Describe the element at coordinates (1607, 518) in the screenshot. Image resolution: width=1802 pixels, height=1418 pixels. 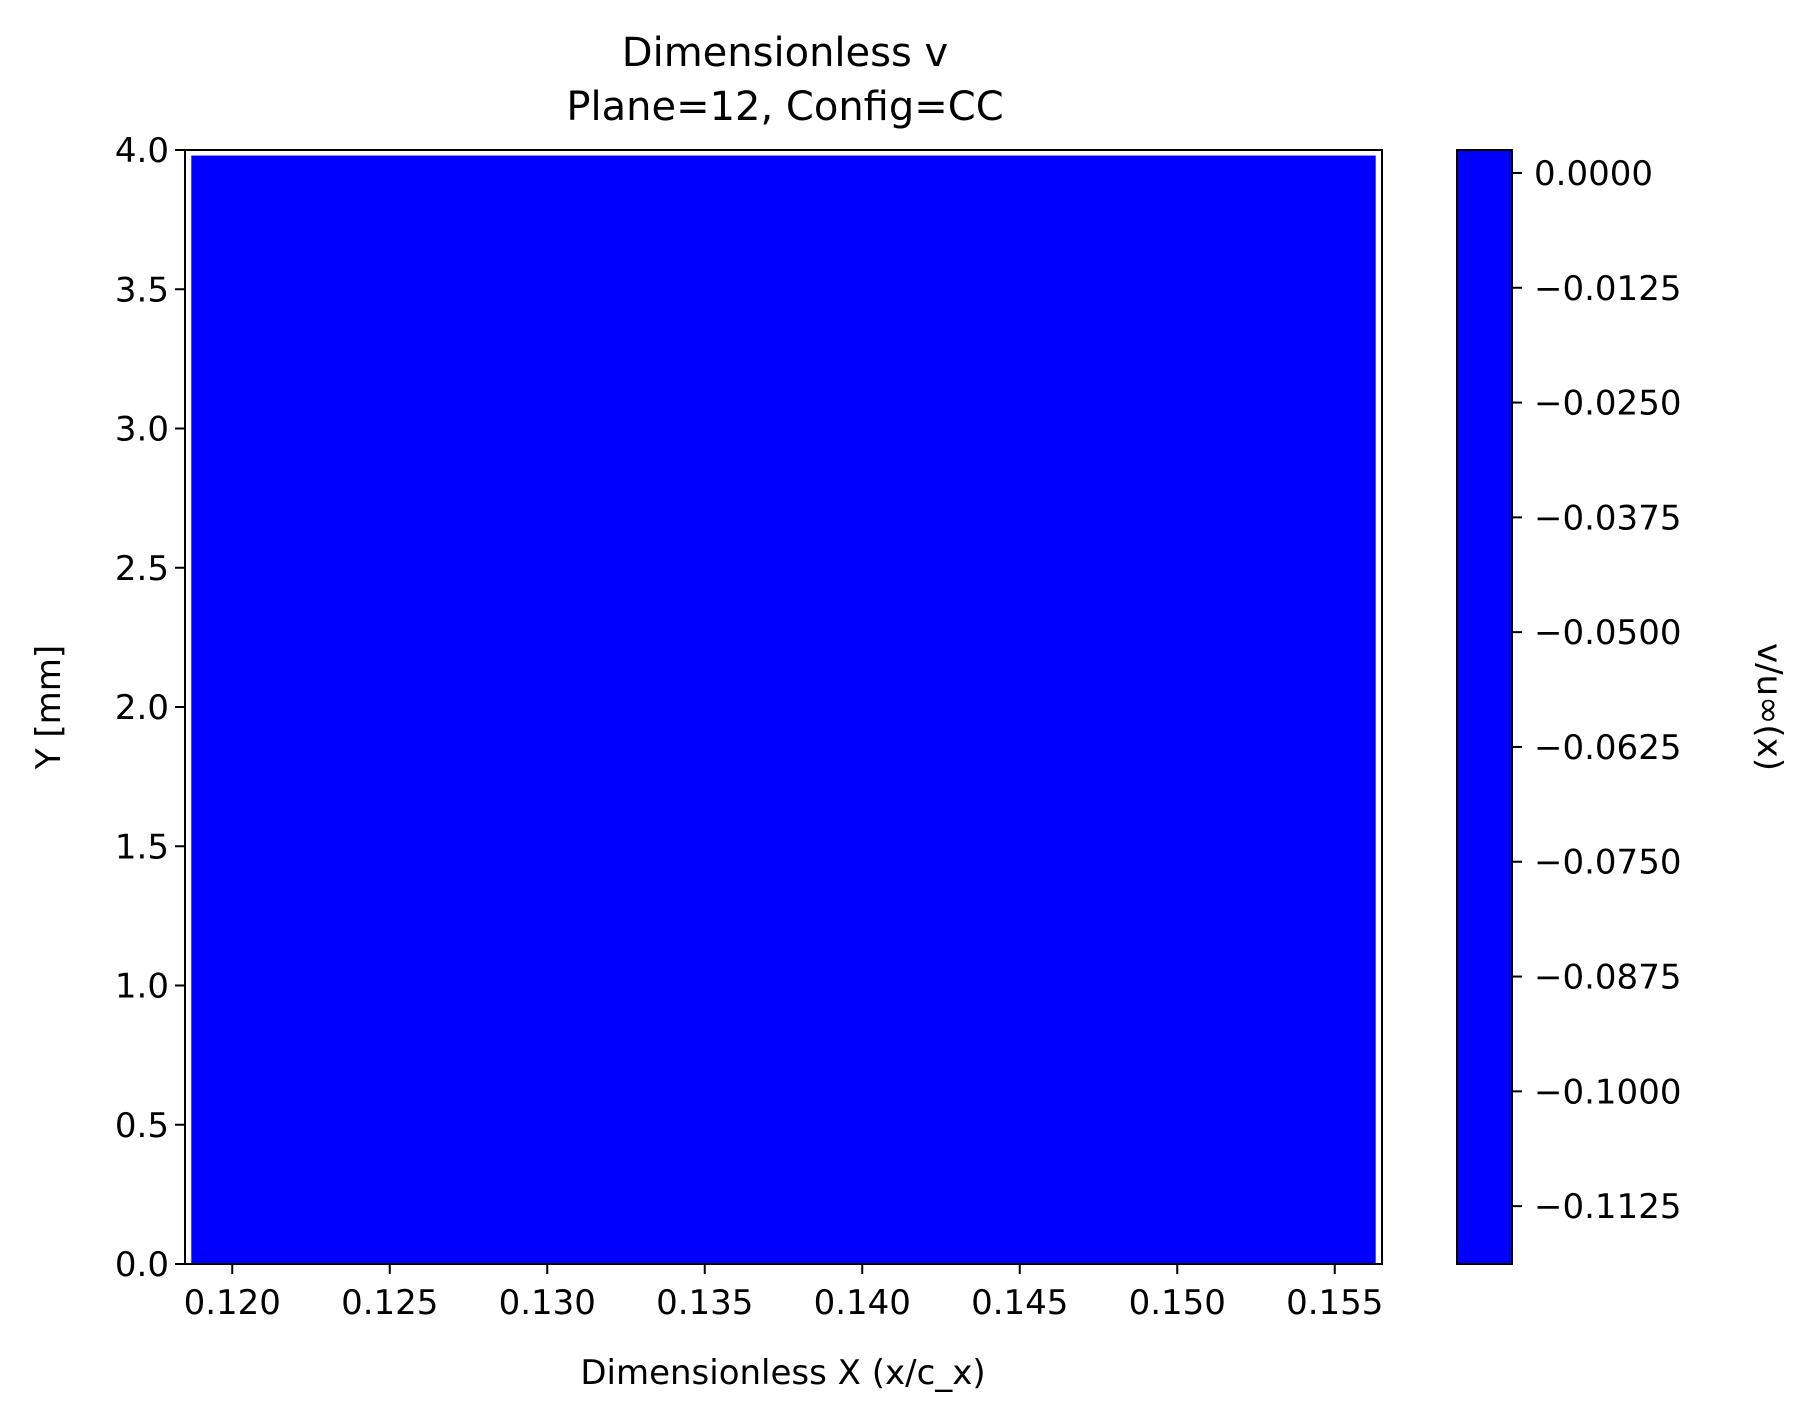
I see `colorbar-tick-label: −0.0375` at that location.